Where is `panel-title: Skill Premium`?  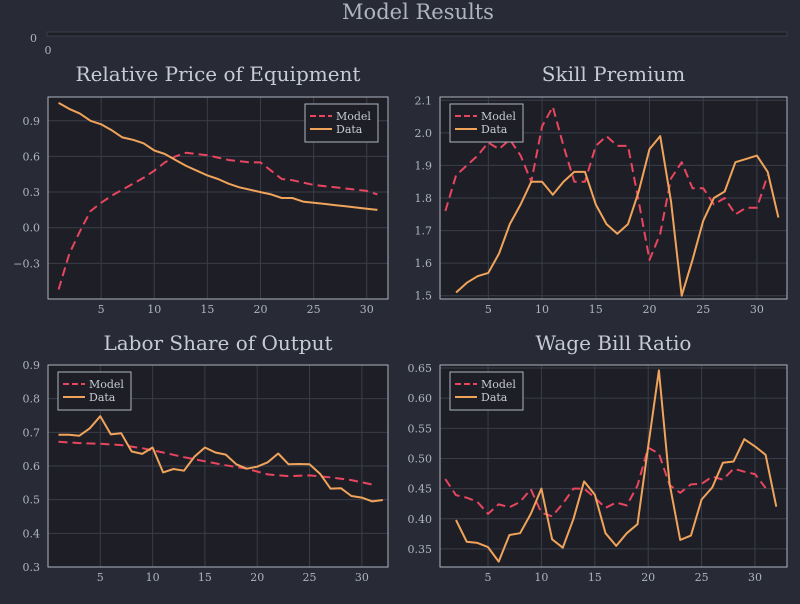
panel-title: Skill Premium is located at coordinates (613, 74).